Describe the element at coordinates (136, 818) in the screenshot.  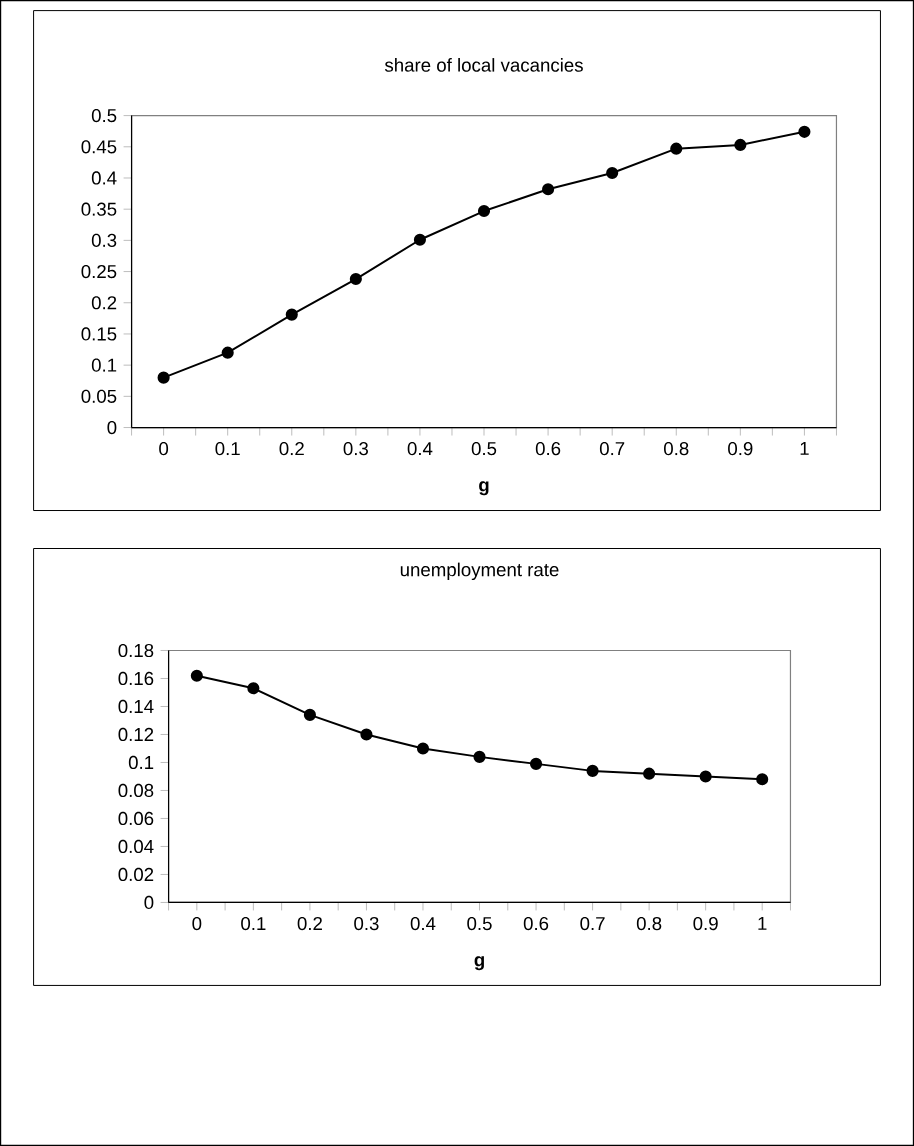
I see `y-tick-label: 0.06` at that location.